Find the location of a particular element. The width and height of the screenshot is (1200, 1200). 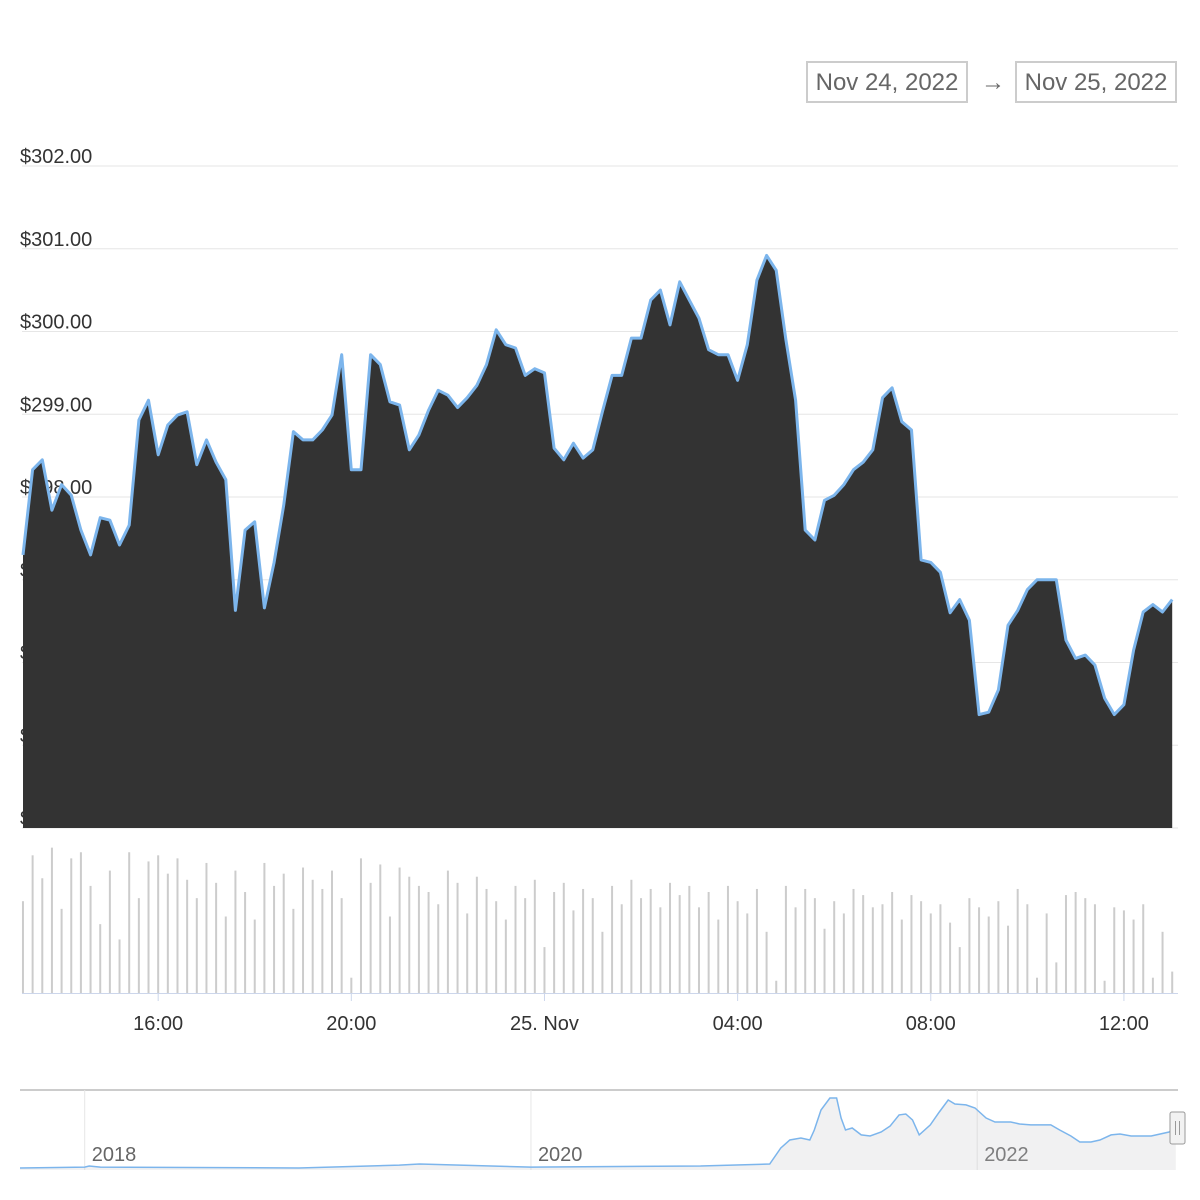

x-tick-label: 20:00 is located at coordinates (351, 1024).